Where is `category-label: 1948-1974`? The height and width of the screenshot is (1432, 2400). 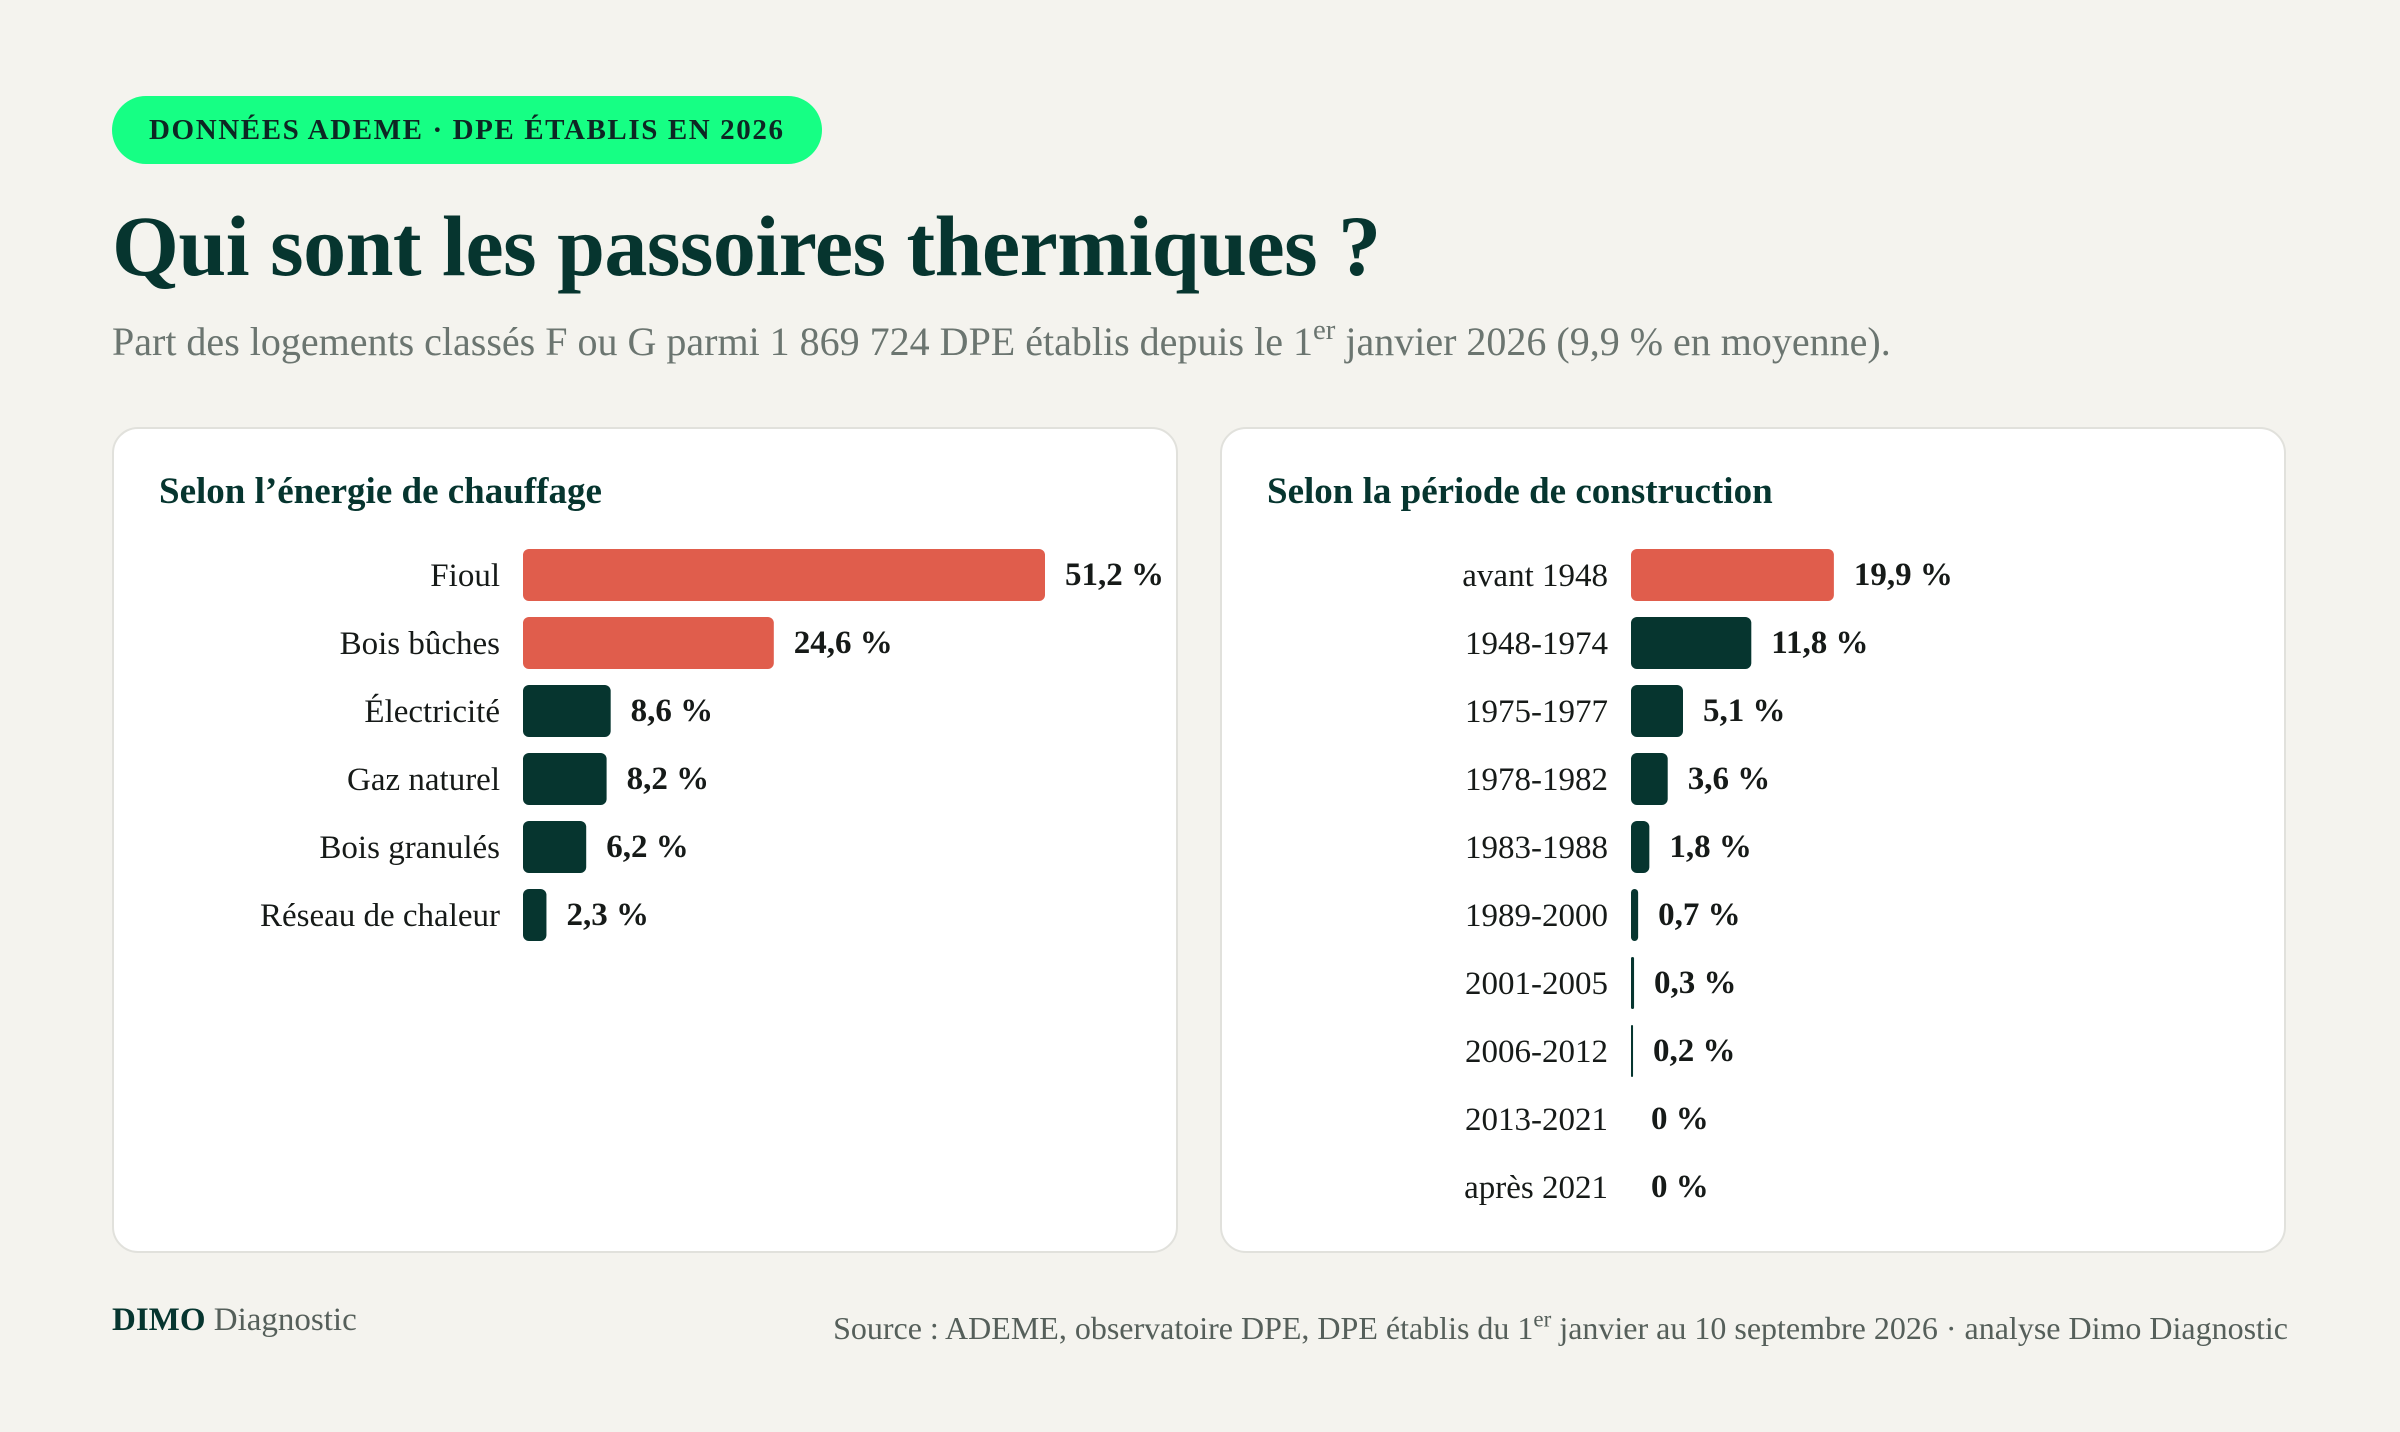
category-label: 1948-1974 is located at coordinates (1536, 644).